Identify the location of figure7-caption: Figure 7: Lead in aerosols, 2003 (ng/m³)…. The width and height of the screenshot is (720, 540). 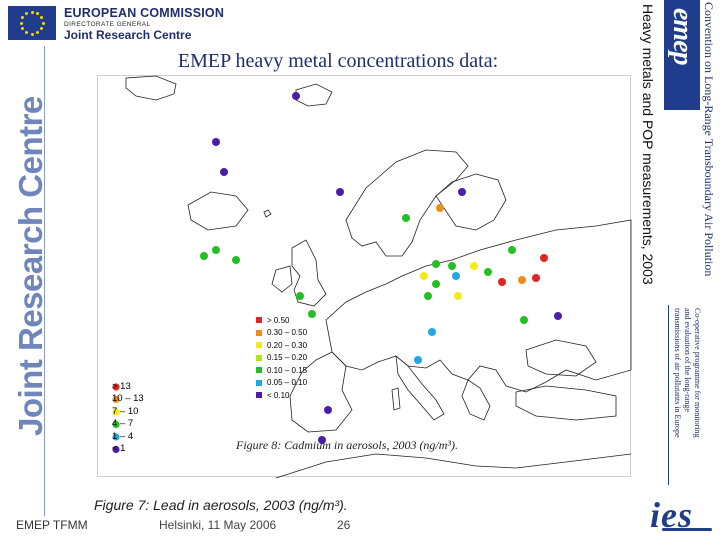
(221, 505).